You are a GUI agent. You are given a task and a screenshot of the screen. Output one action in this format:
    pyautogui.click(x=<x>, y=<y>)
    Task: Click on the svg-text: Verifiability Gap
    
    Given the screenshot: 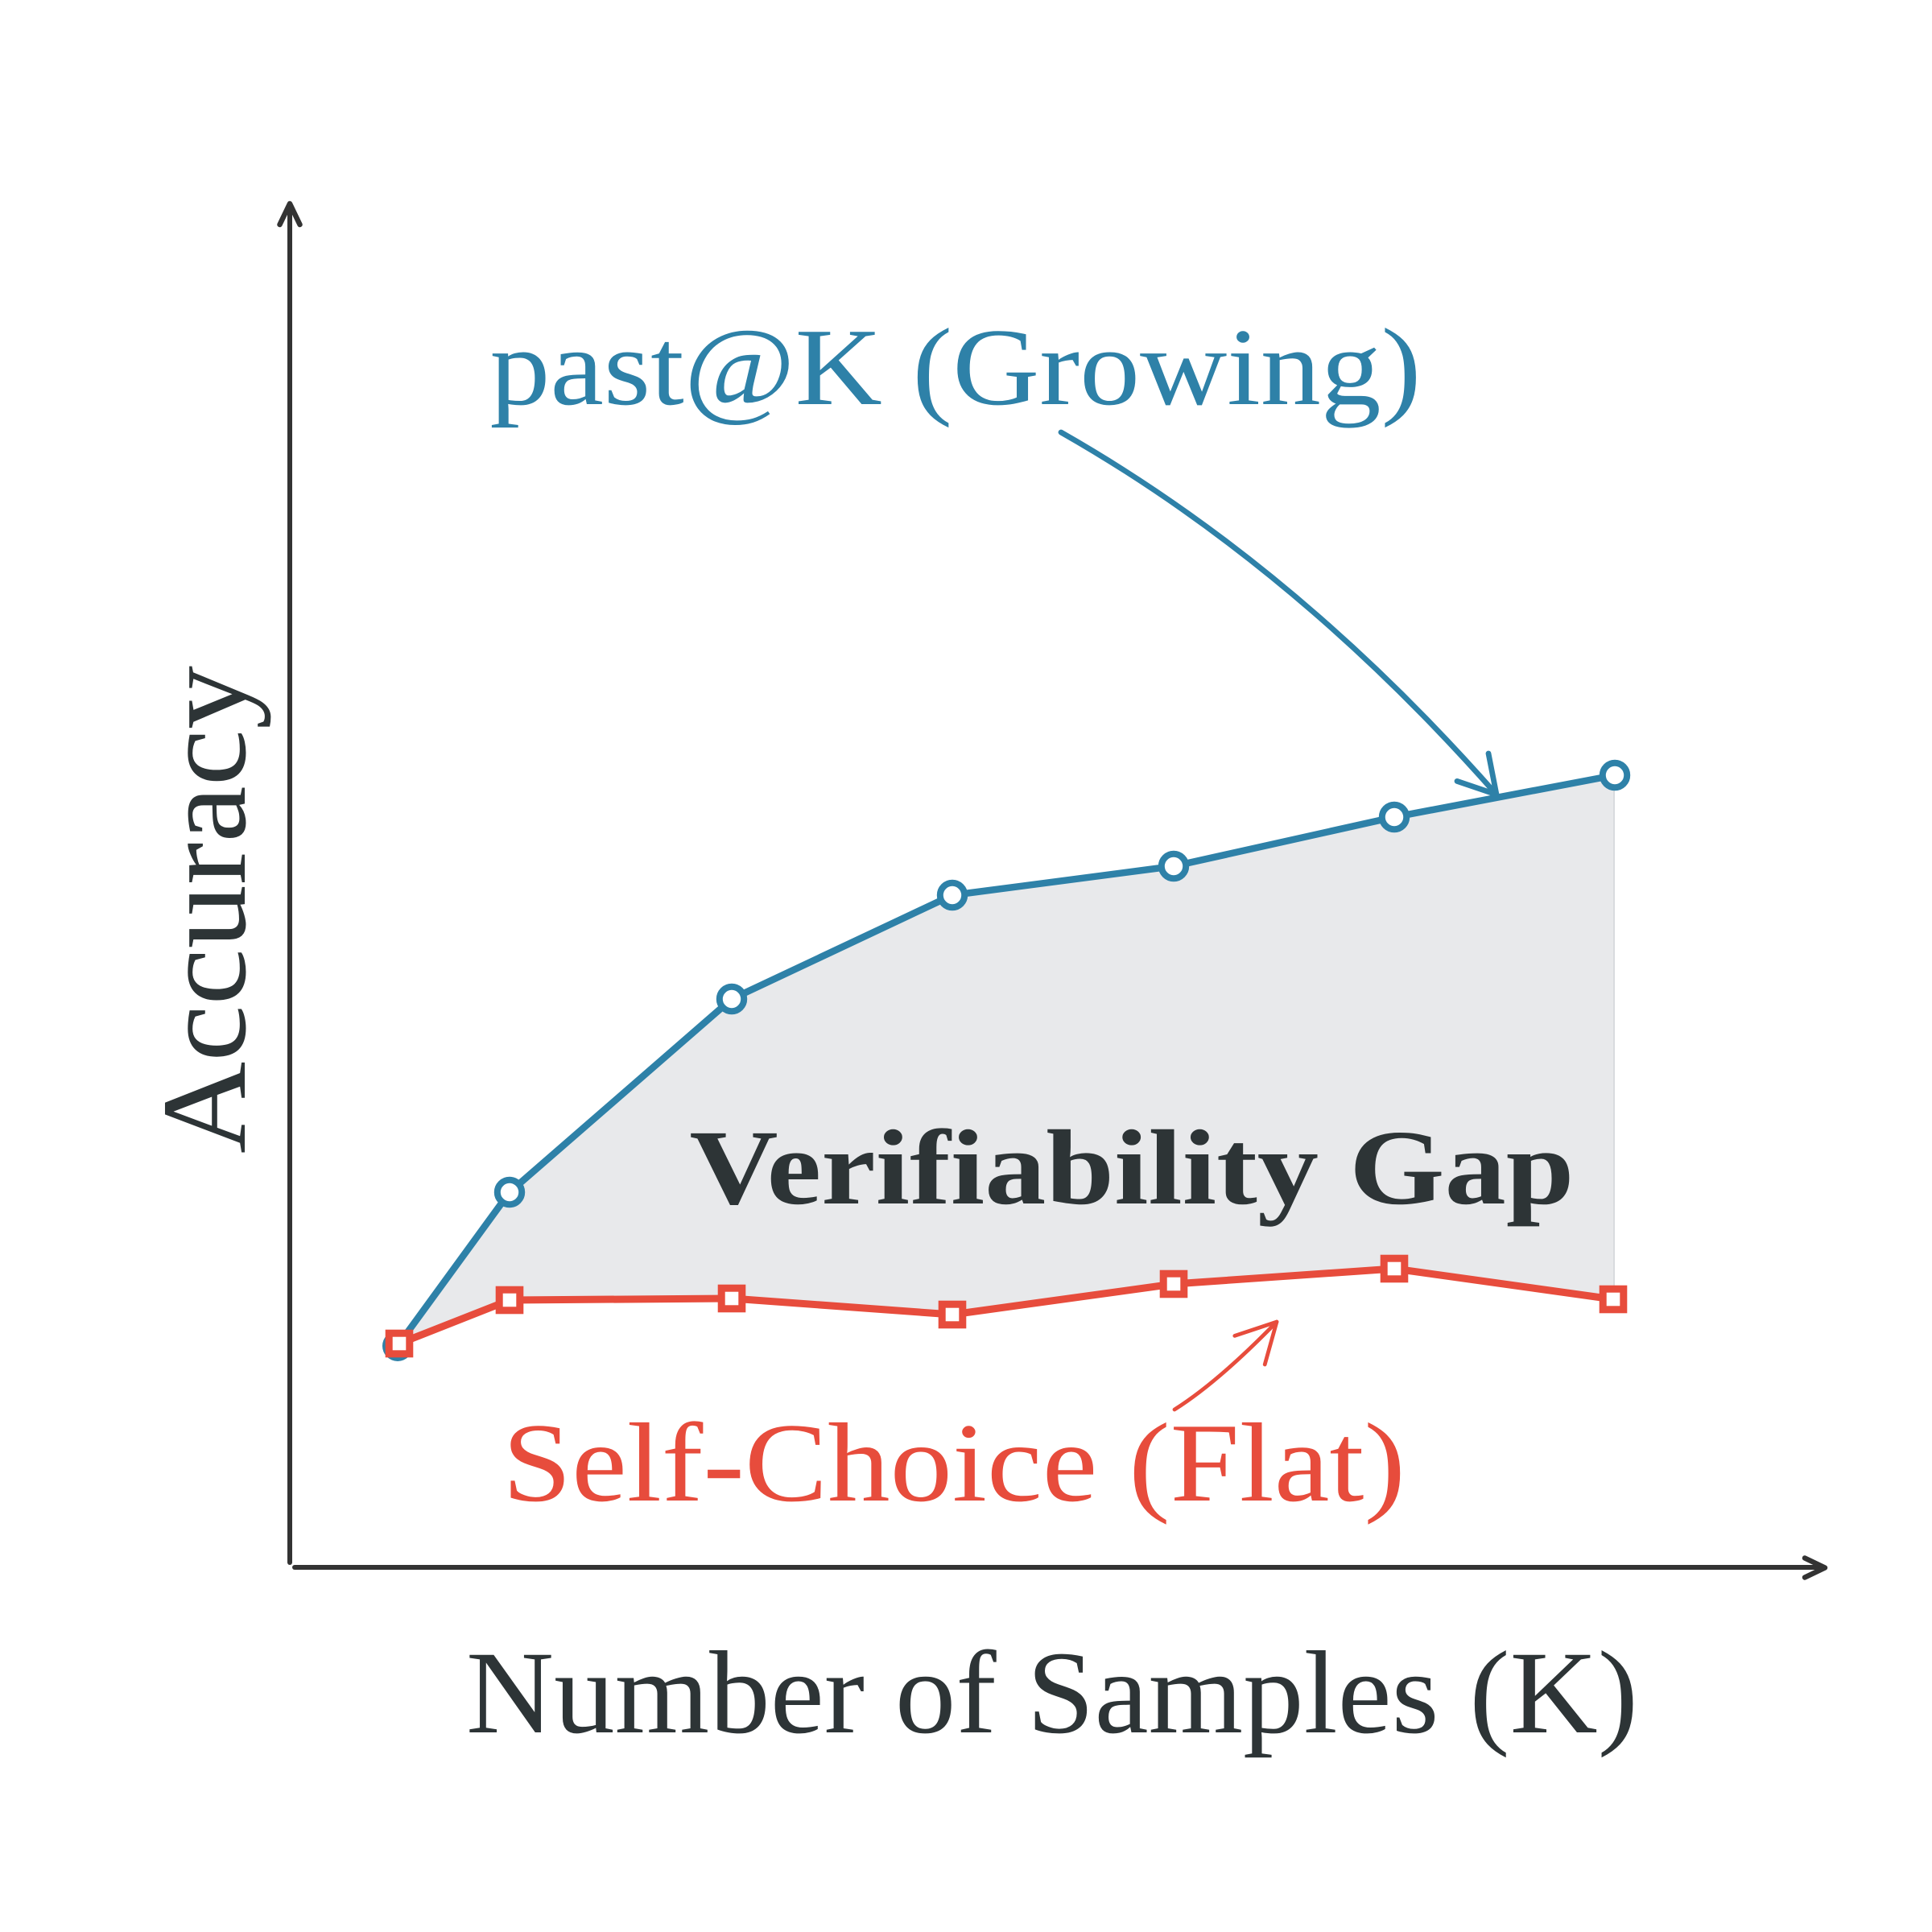 What is the action you would take?
    pyautogui.click(x=1132, y=1167)
    